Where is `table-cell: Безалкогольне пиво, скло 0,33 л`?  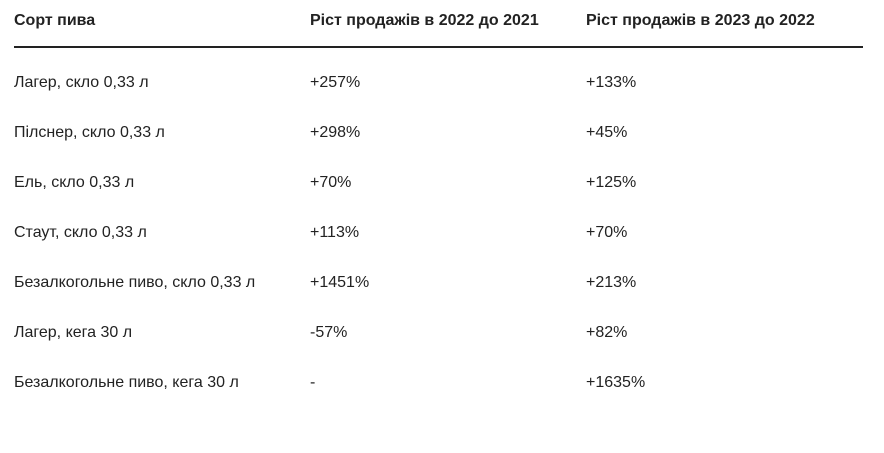
table-cell: Безалкогольне пиво, скло 0,33 л is located at coordinates (135, 282).